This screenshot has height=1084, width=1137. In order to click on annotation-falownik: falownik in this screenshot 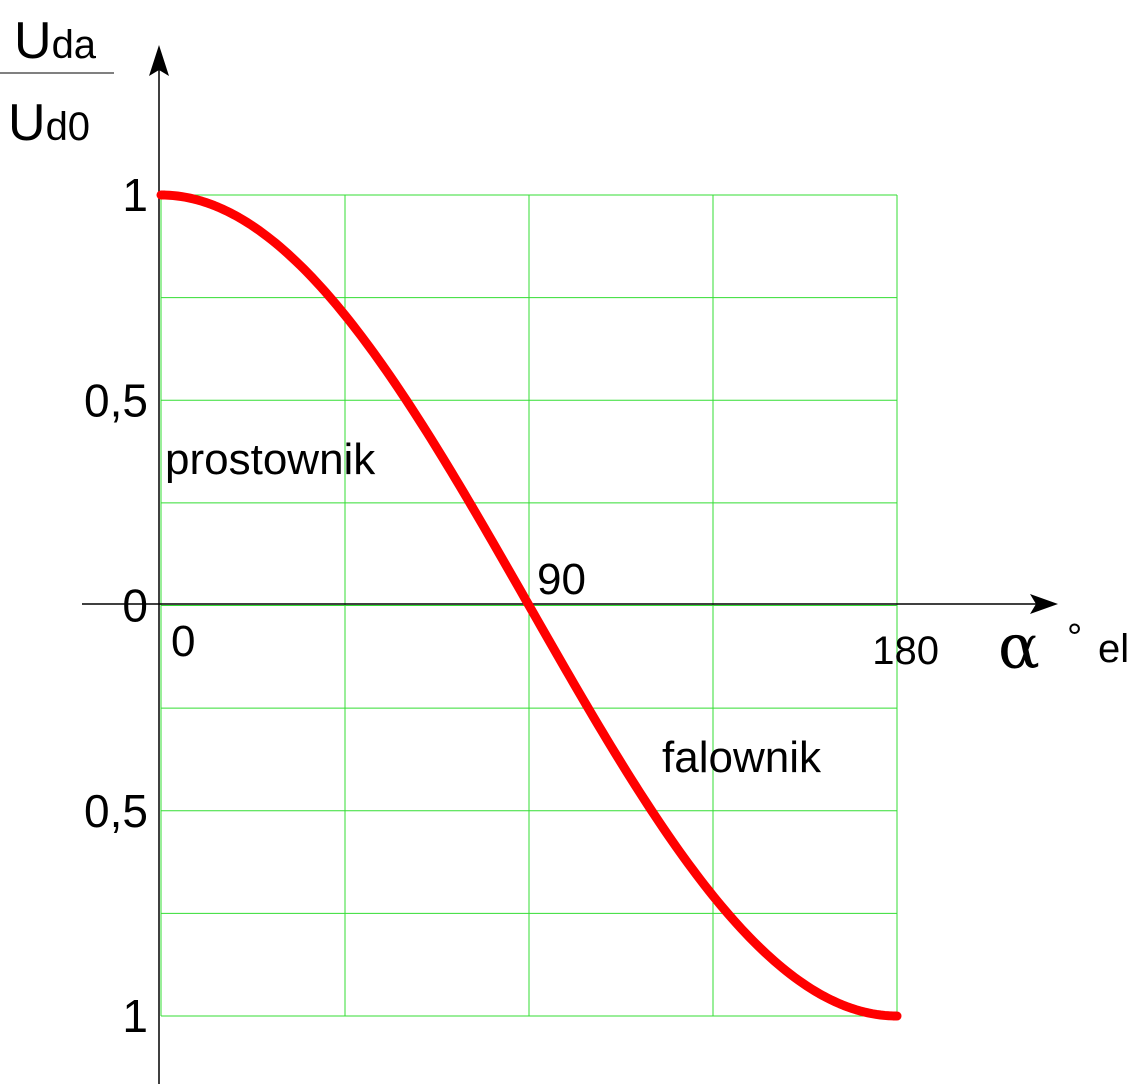, I will do `click(742, 757)`.